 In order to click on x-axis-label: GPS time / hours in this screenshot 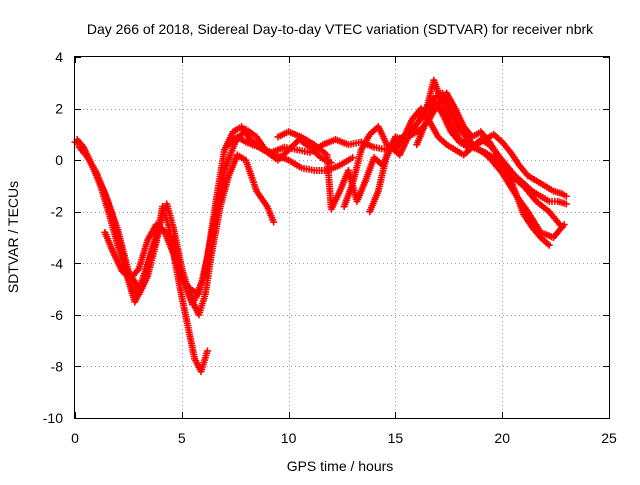, I will do `click(340, 466)`.